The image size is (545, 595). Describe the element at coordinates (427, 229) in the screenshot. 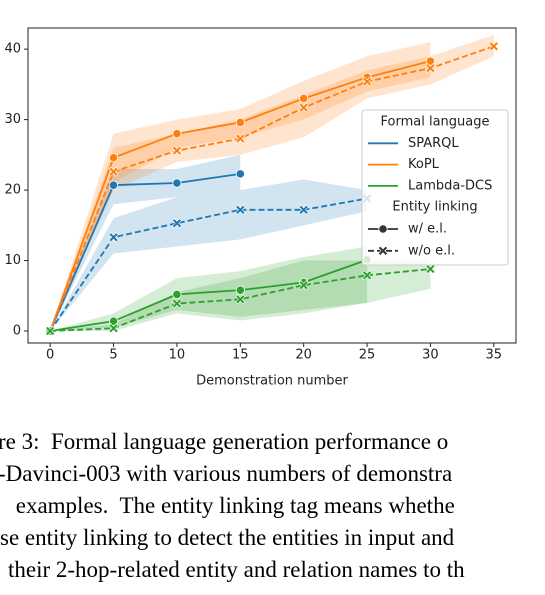

I see `legend-label: w/ e.l.` at that location.